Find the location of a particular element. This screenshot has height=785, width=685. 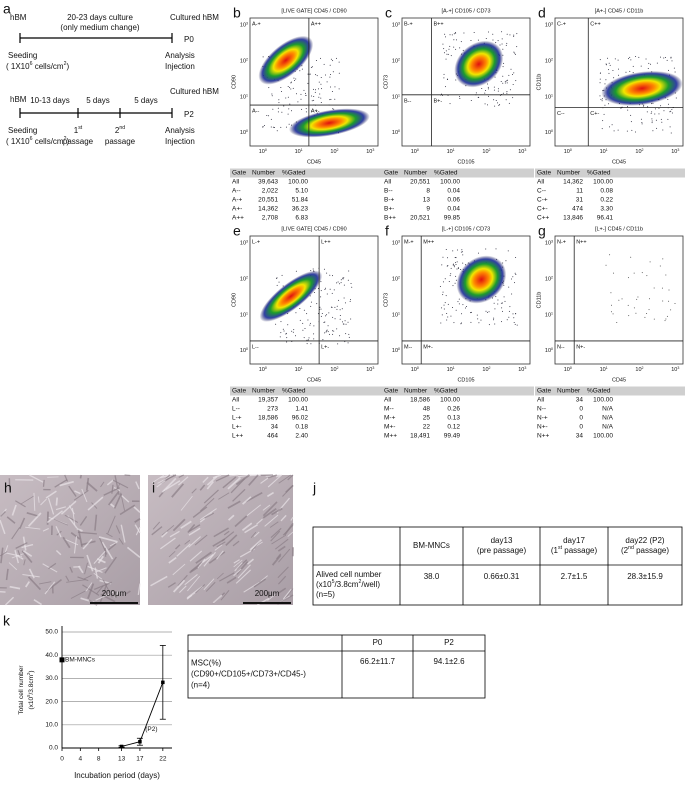

table-header: %Gated is located at coordinates (294, 391).